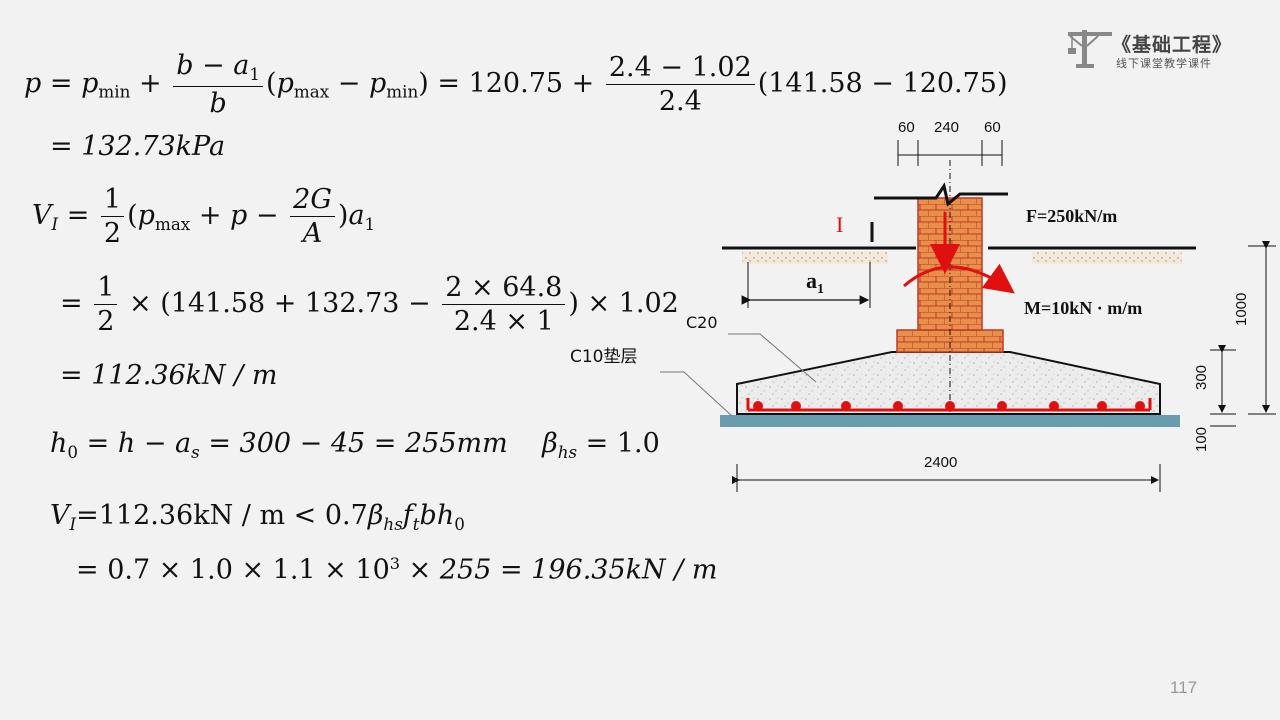  Describe the element at coordinates (906, 127) in the screenshot. I see `dim-top-left: 60` at that location.